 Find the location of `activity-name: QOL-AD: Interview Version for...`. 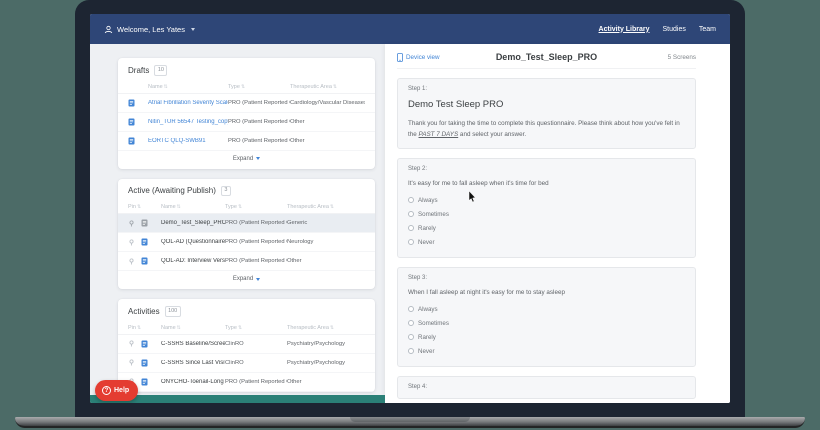

activity-name: QOL-AD: Interview Version for... is located at coordinates (193, 261).